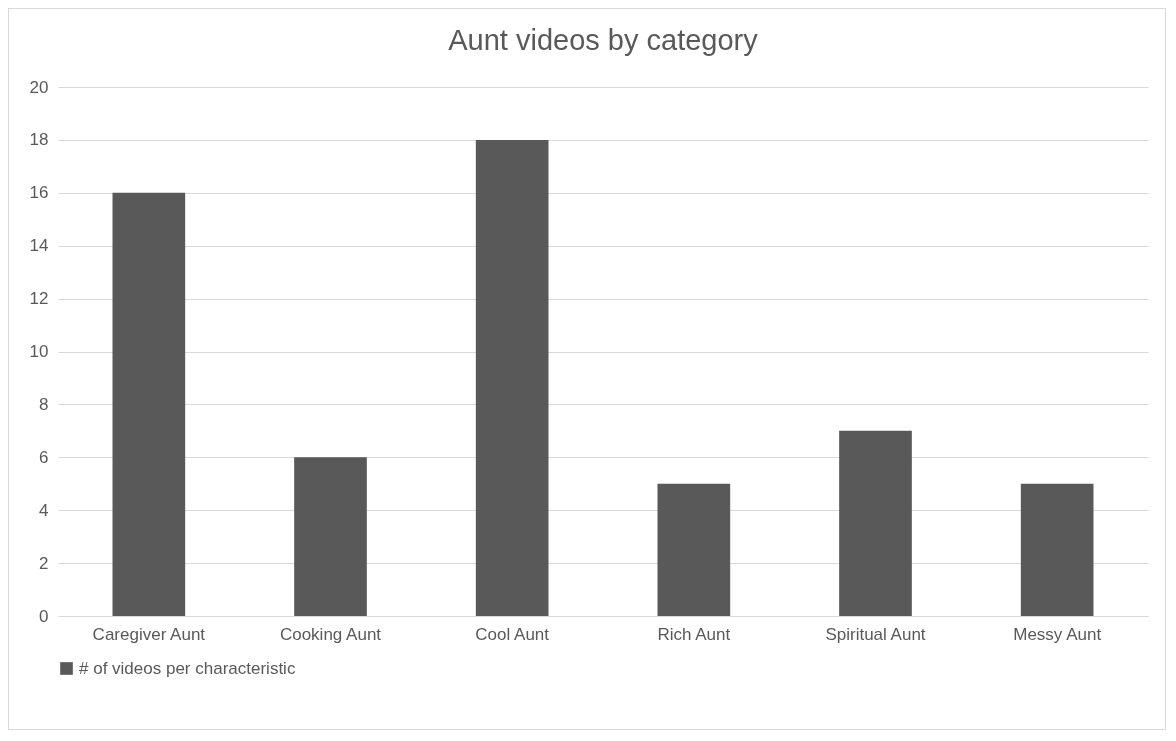 The width and height of the screenshot is (1176, 741). I want to click on x-tick-label: Messy Aunt, so click(1057, 634).